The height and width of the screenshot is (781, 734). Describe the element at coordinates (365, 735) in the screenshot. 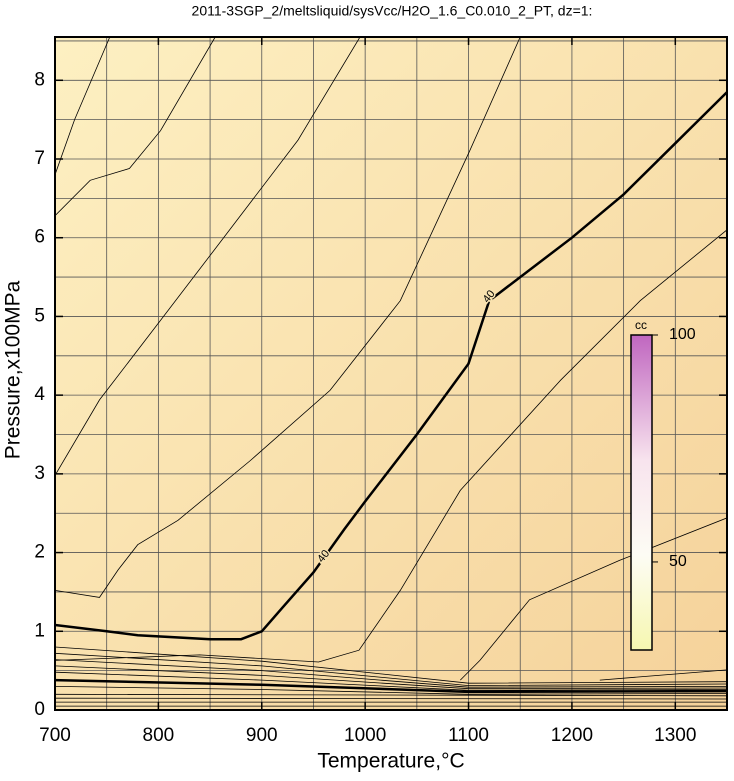

I see `x-tick-label: 1000` at that location.